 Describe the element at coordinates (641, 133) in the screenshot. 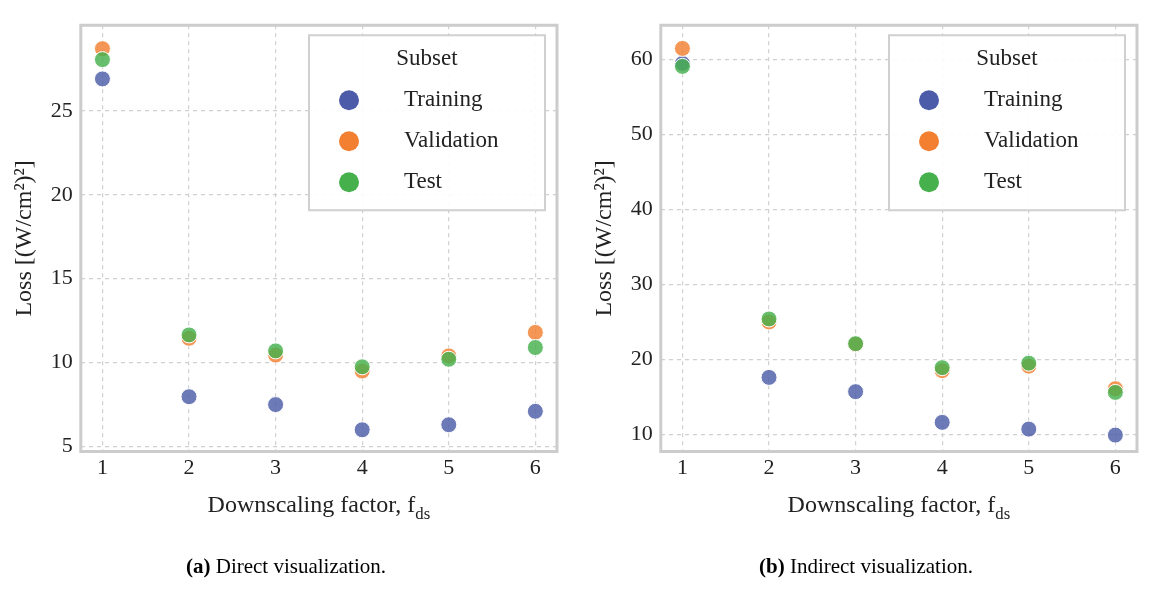

I see `y-tick-label: 50` at that location.